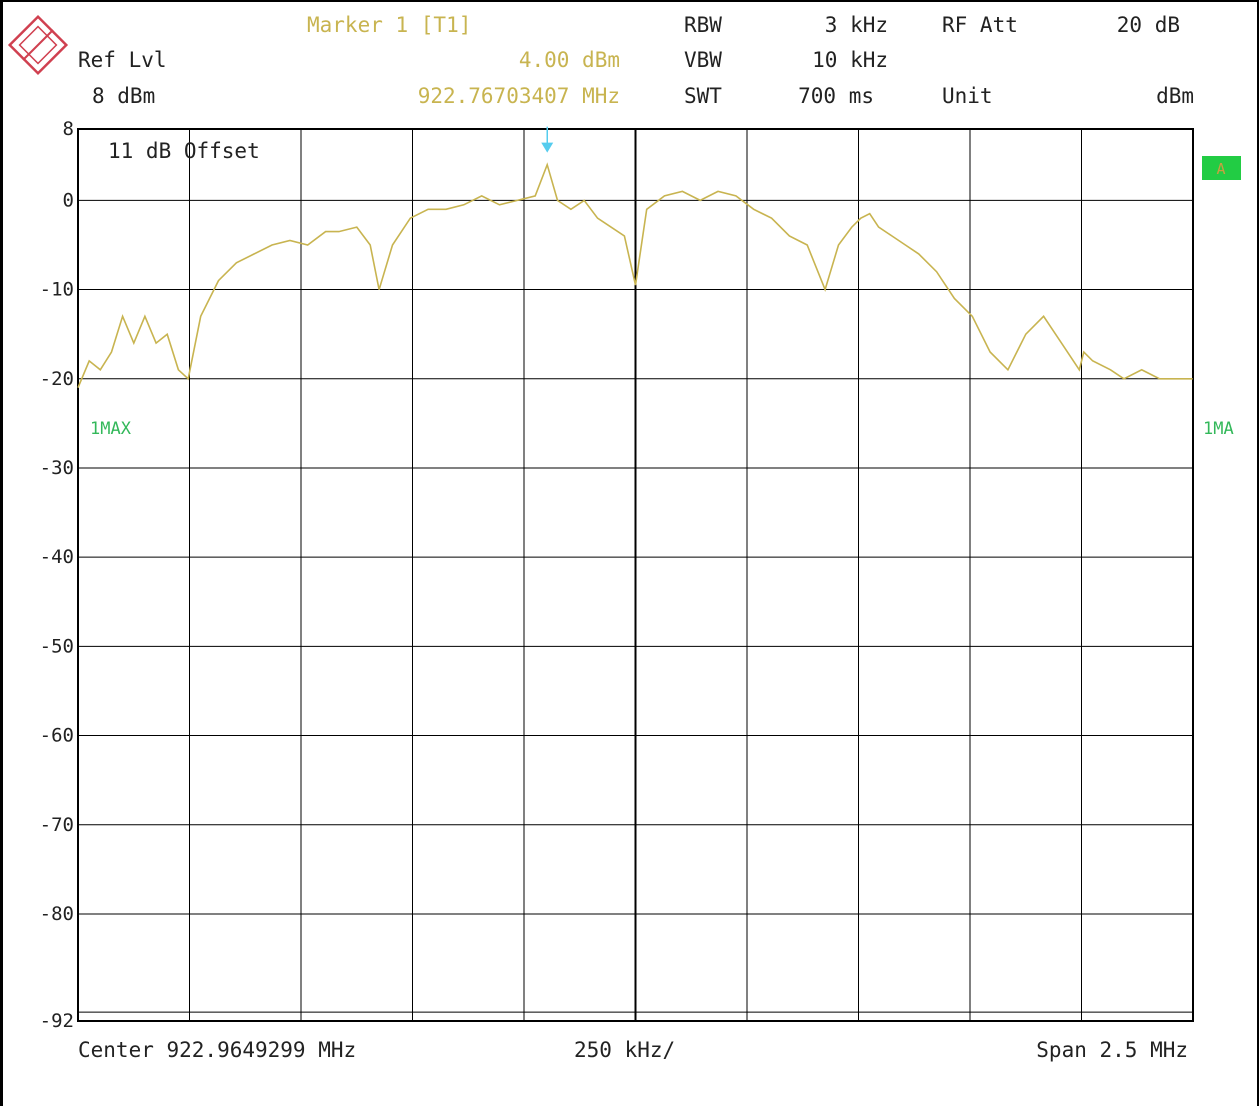 This screenshot has width=1259, height=1106. Describe the element at coordinates (38, 45) in the screenshot. I see `rohde-schwarz-logo-icon` at that location.